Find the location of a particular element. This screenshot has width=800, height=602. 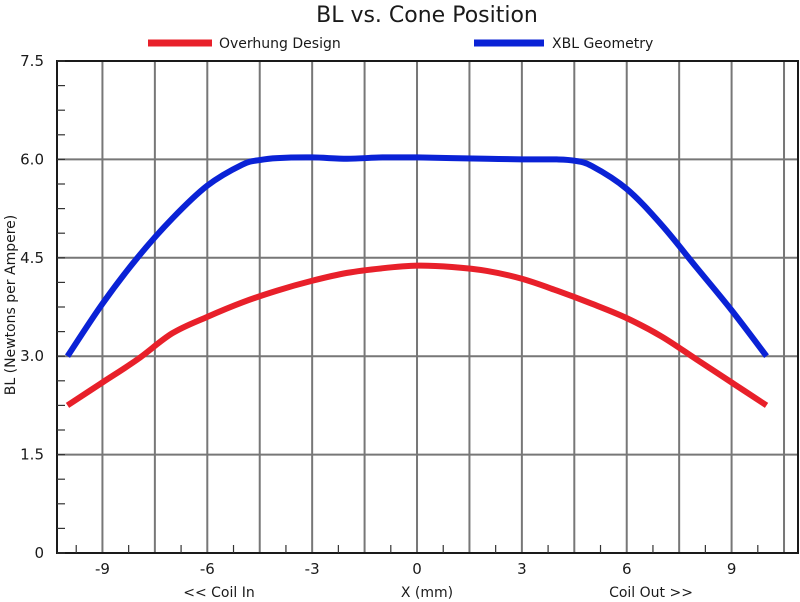

x-axis-label: X (mm) is located at coordinates (427, 593).